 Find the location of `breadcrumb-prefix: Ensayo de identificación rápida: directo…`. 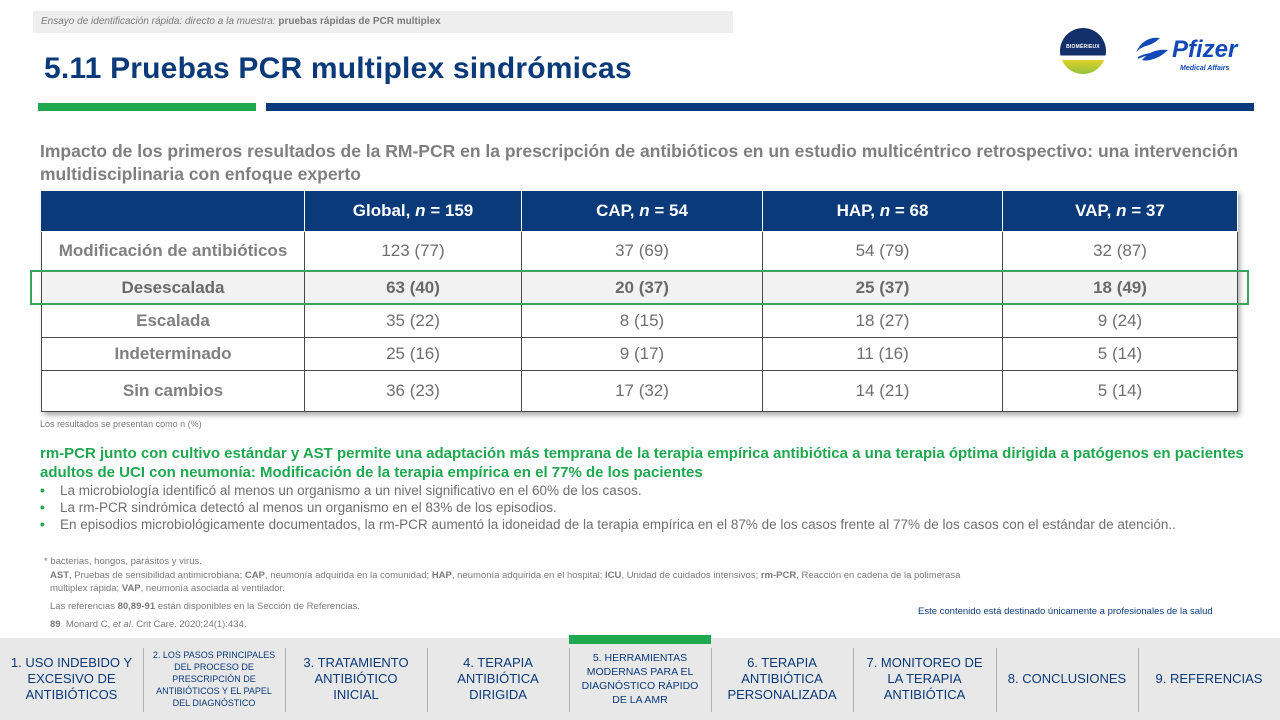

breadcrumb-prefix: Ensayo de identificación rápida: directo… is located at coordinates (160, 21).